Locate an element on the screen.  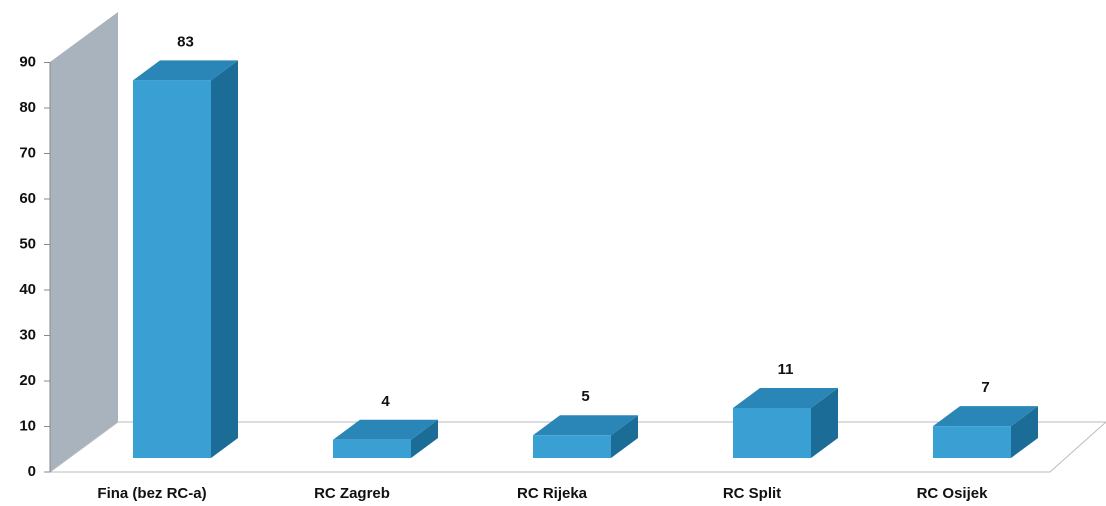
value-label: 11 is located at coordinates (786, 369).